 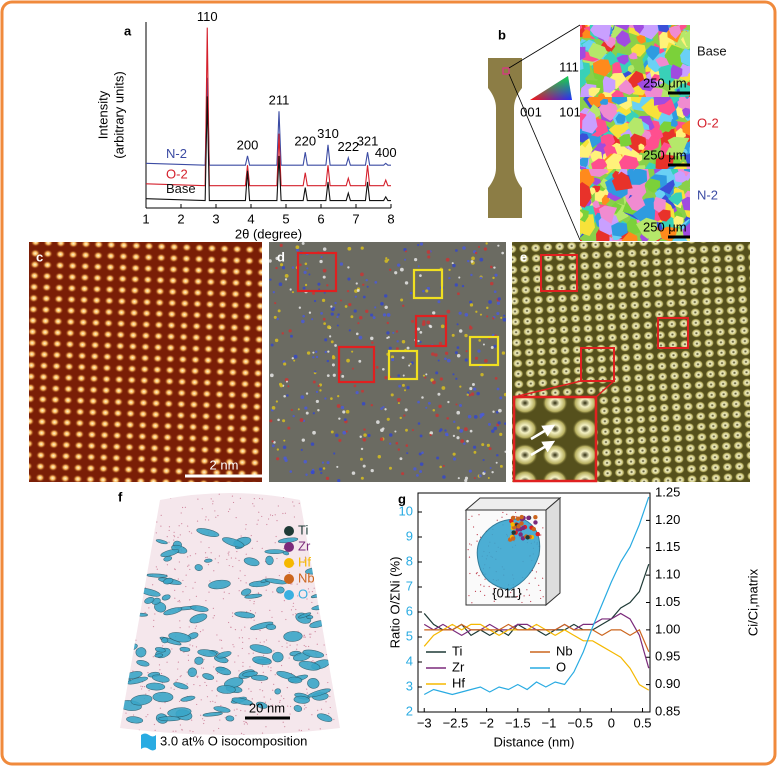 I want to click on y2-tick-label: 1.20, so click(x=667, y=519).